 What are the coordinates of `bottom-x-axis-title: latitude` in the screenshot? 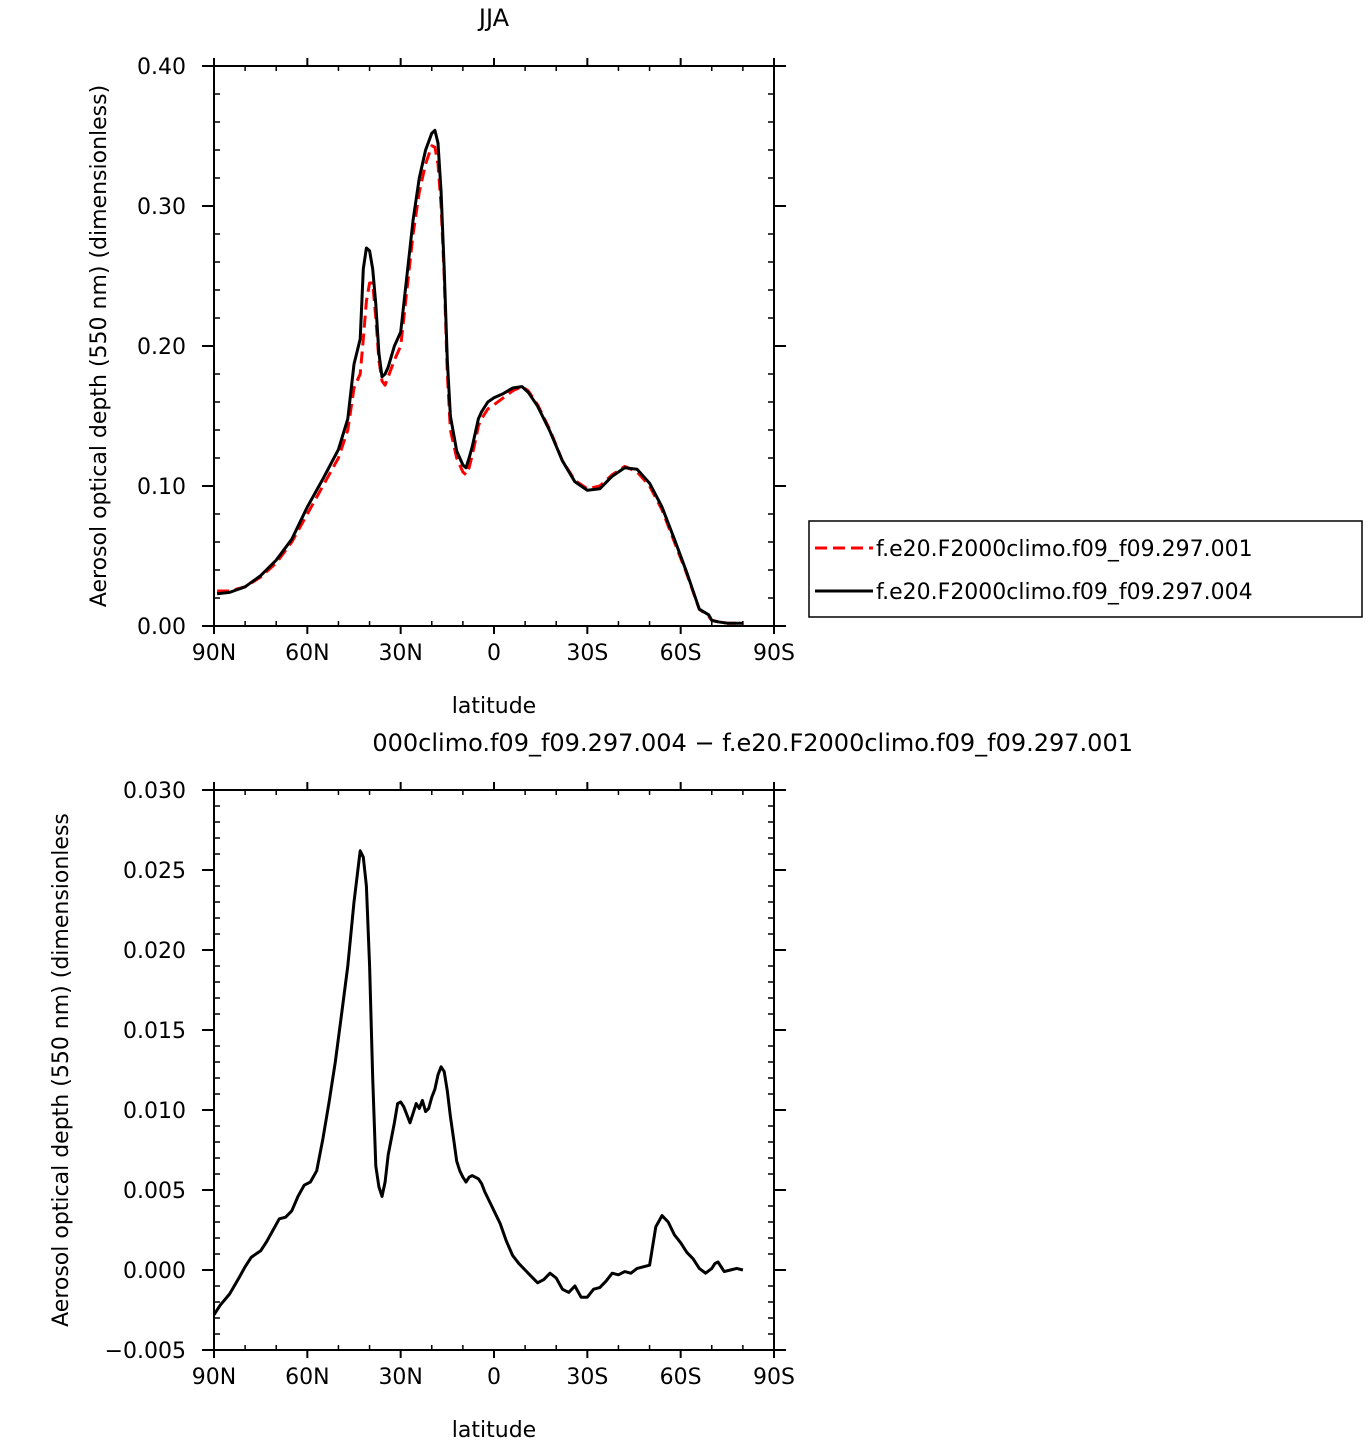 It's located at (494, 1430).